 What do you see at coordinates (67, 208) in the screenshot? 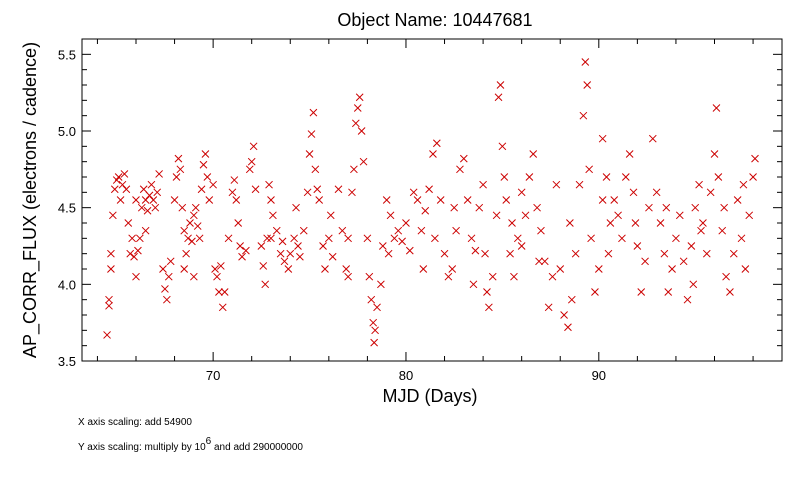
I see `y-tick-label: 4.5` at bounding box center [67, 208].